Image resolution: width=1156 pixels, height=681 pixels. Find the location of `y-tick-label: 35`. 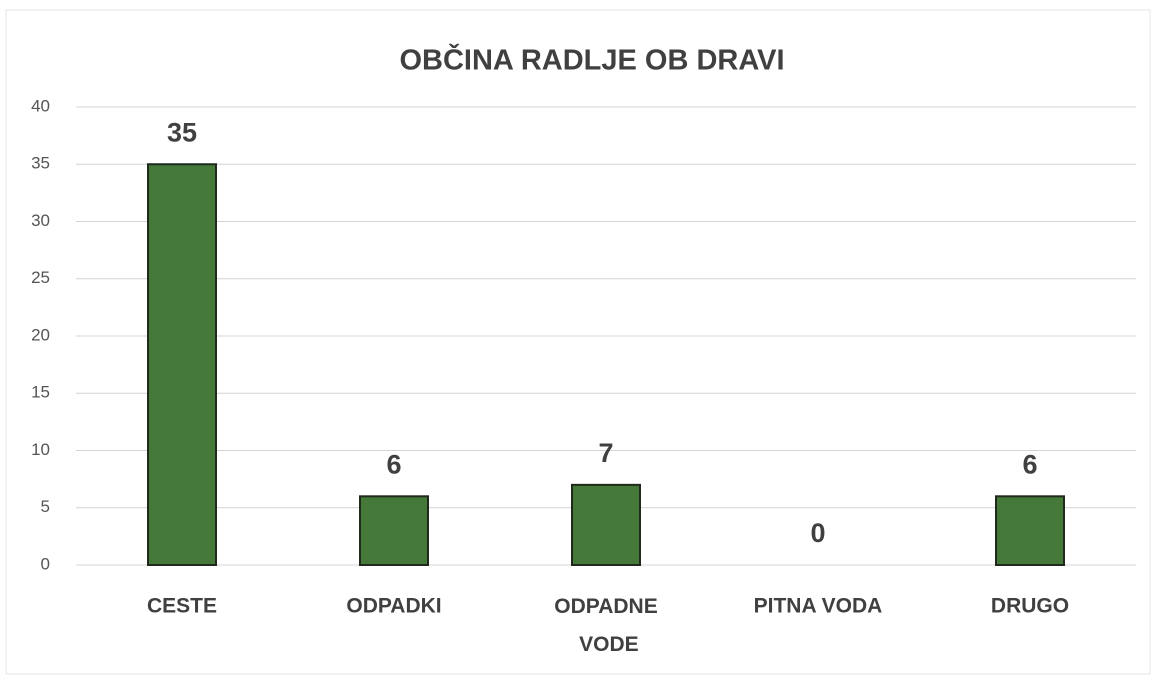

y-tick-label: 35 is located at coordinates (40, 163).